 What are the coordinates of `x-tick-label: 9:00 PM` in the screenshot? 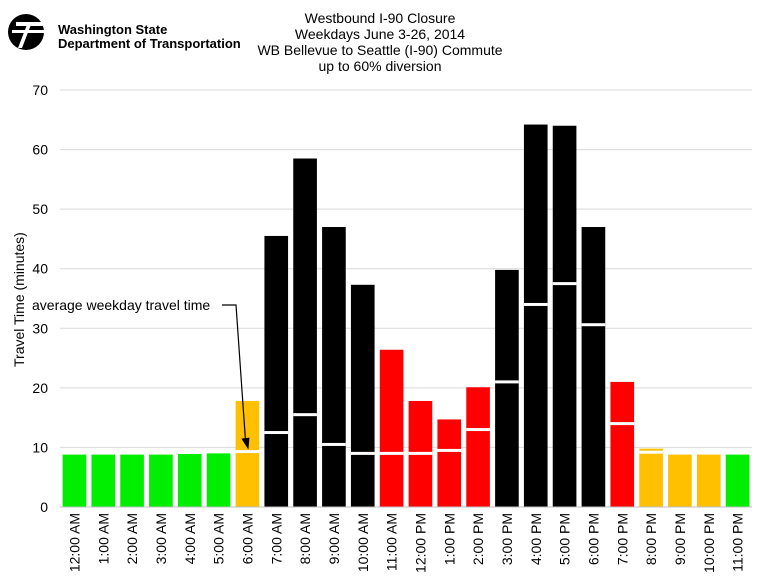 It's located at (680, 539).